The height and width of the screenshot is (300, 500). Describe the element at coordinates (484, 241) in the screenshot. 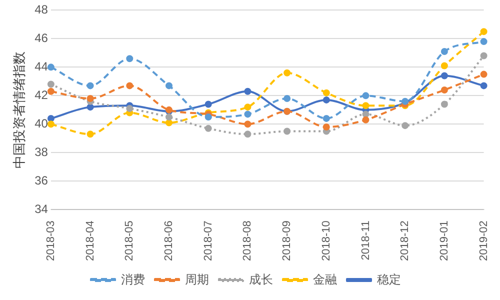

I see `x-tick-label: 2019-02` at that location.